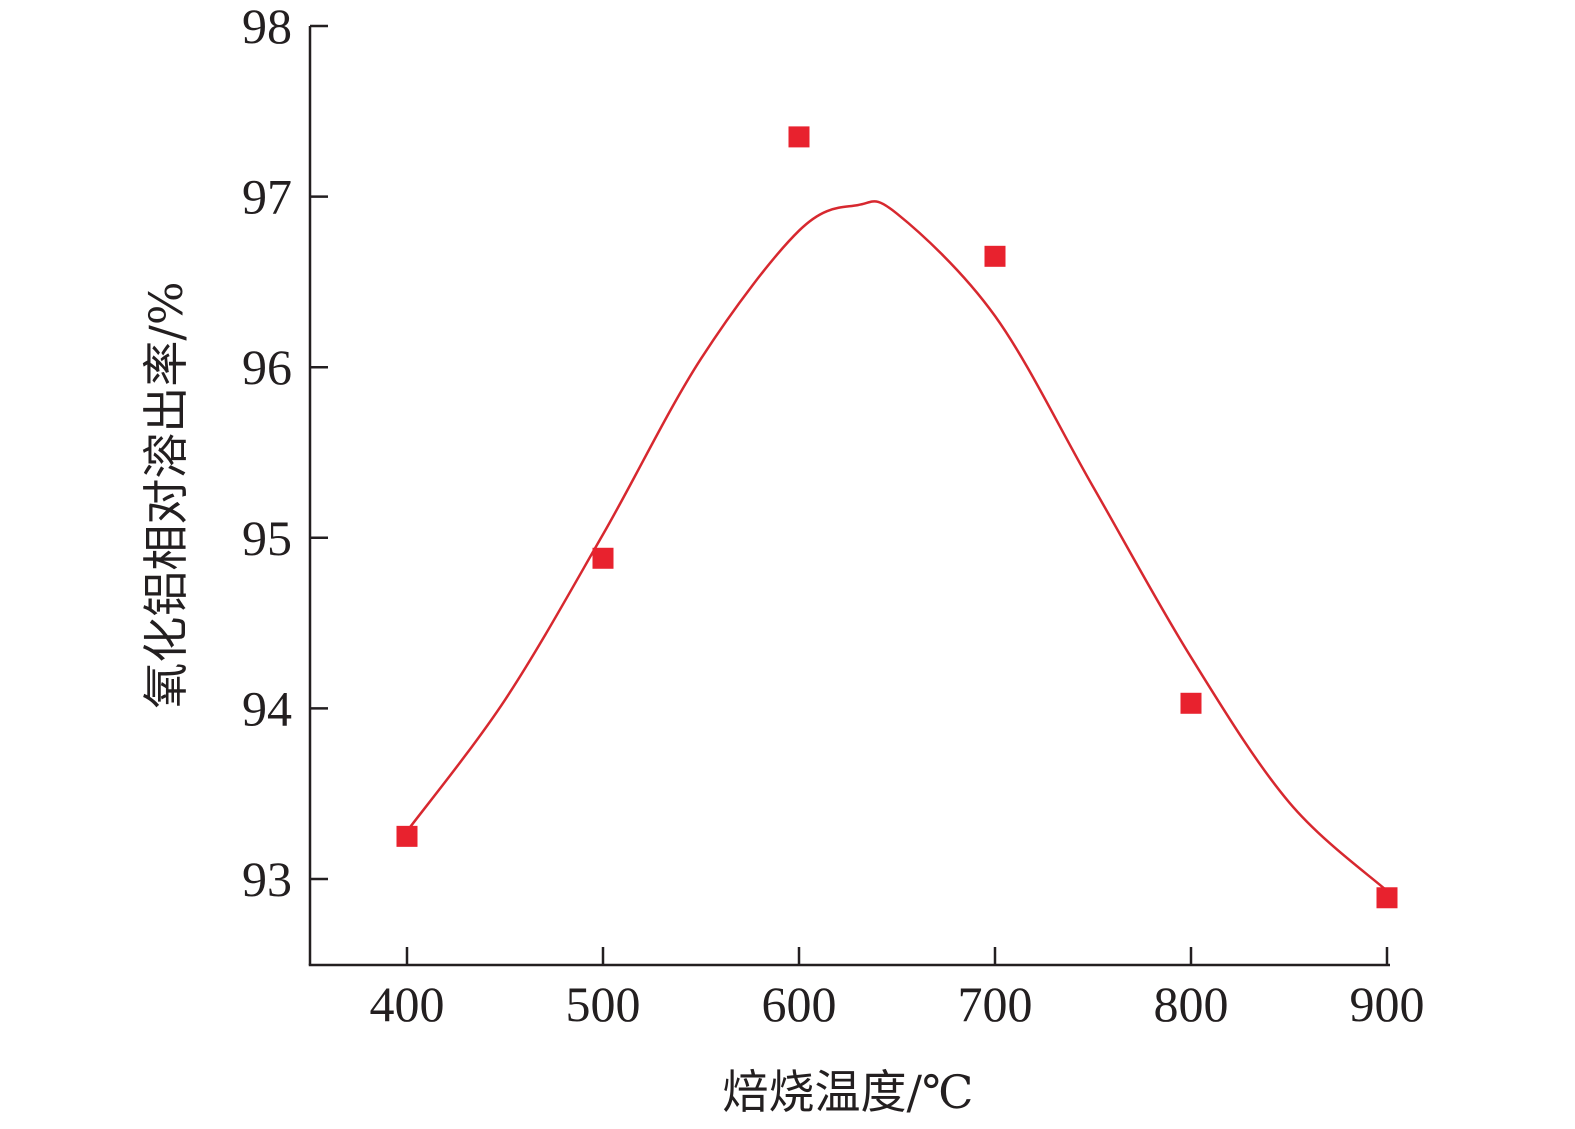 This screenshot has width=1575, height=1129. What do you see at coordinates (897, 989) in the screenshot?
I see `x-ticks: 400 500 600 700 800 900` at bounding box center [897, 989].